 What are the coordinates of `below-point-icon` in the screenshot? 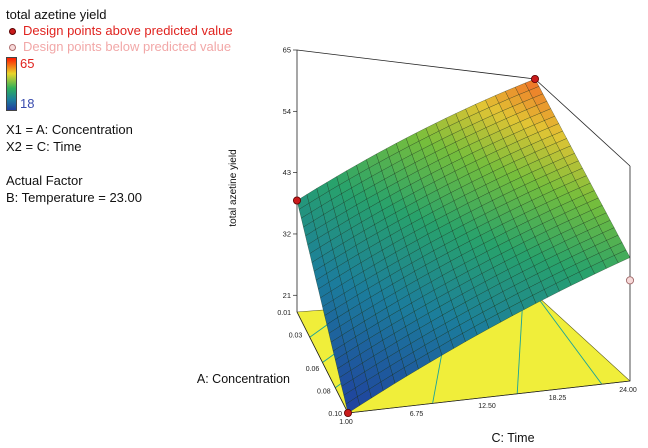 It's located at (12, 47).